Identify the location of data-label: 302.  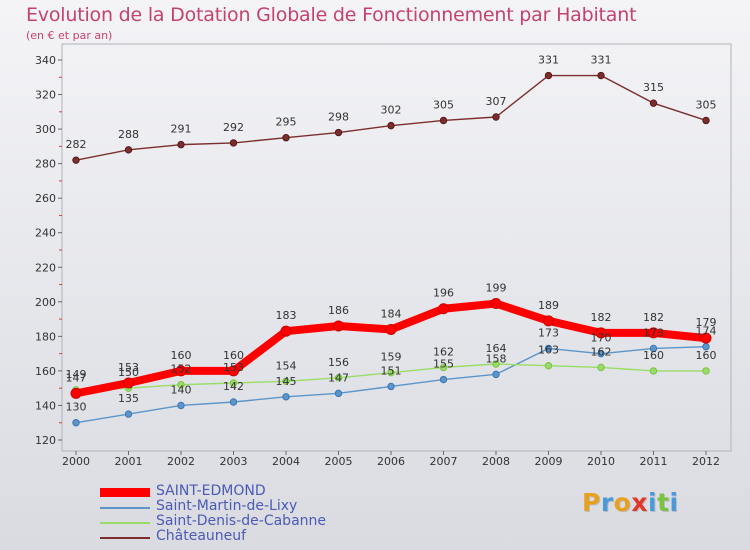
(391, 110).